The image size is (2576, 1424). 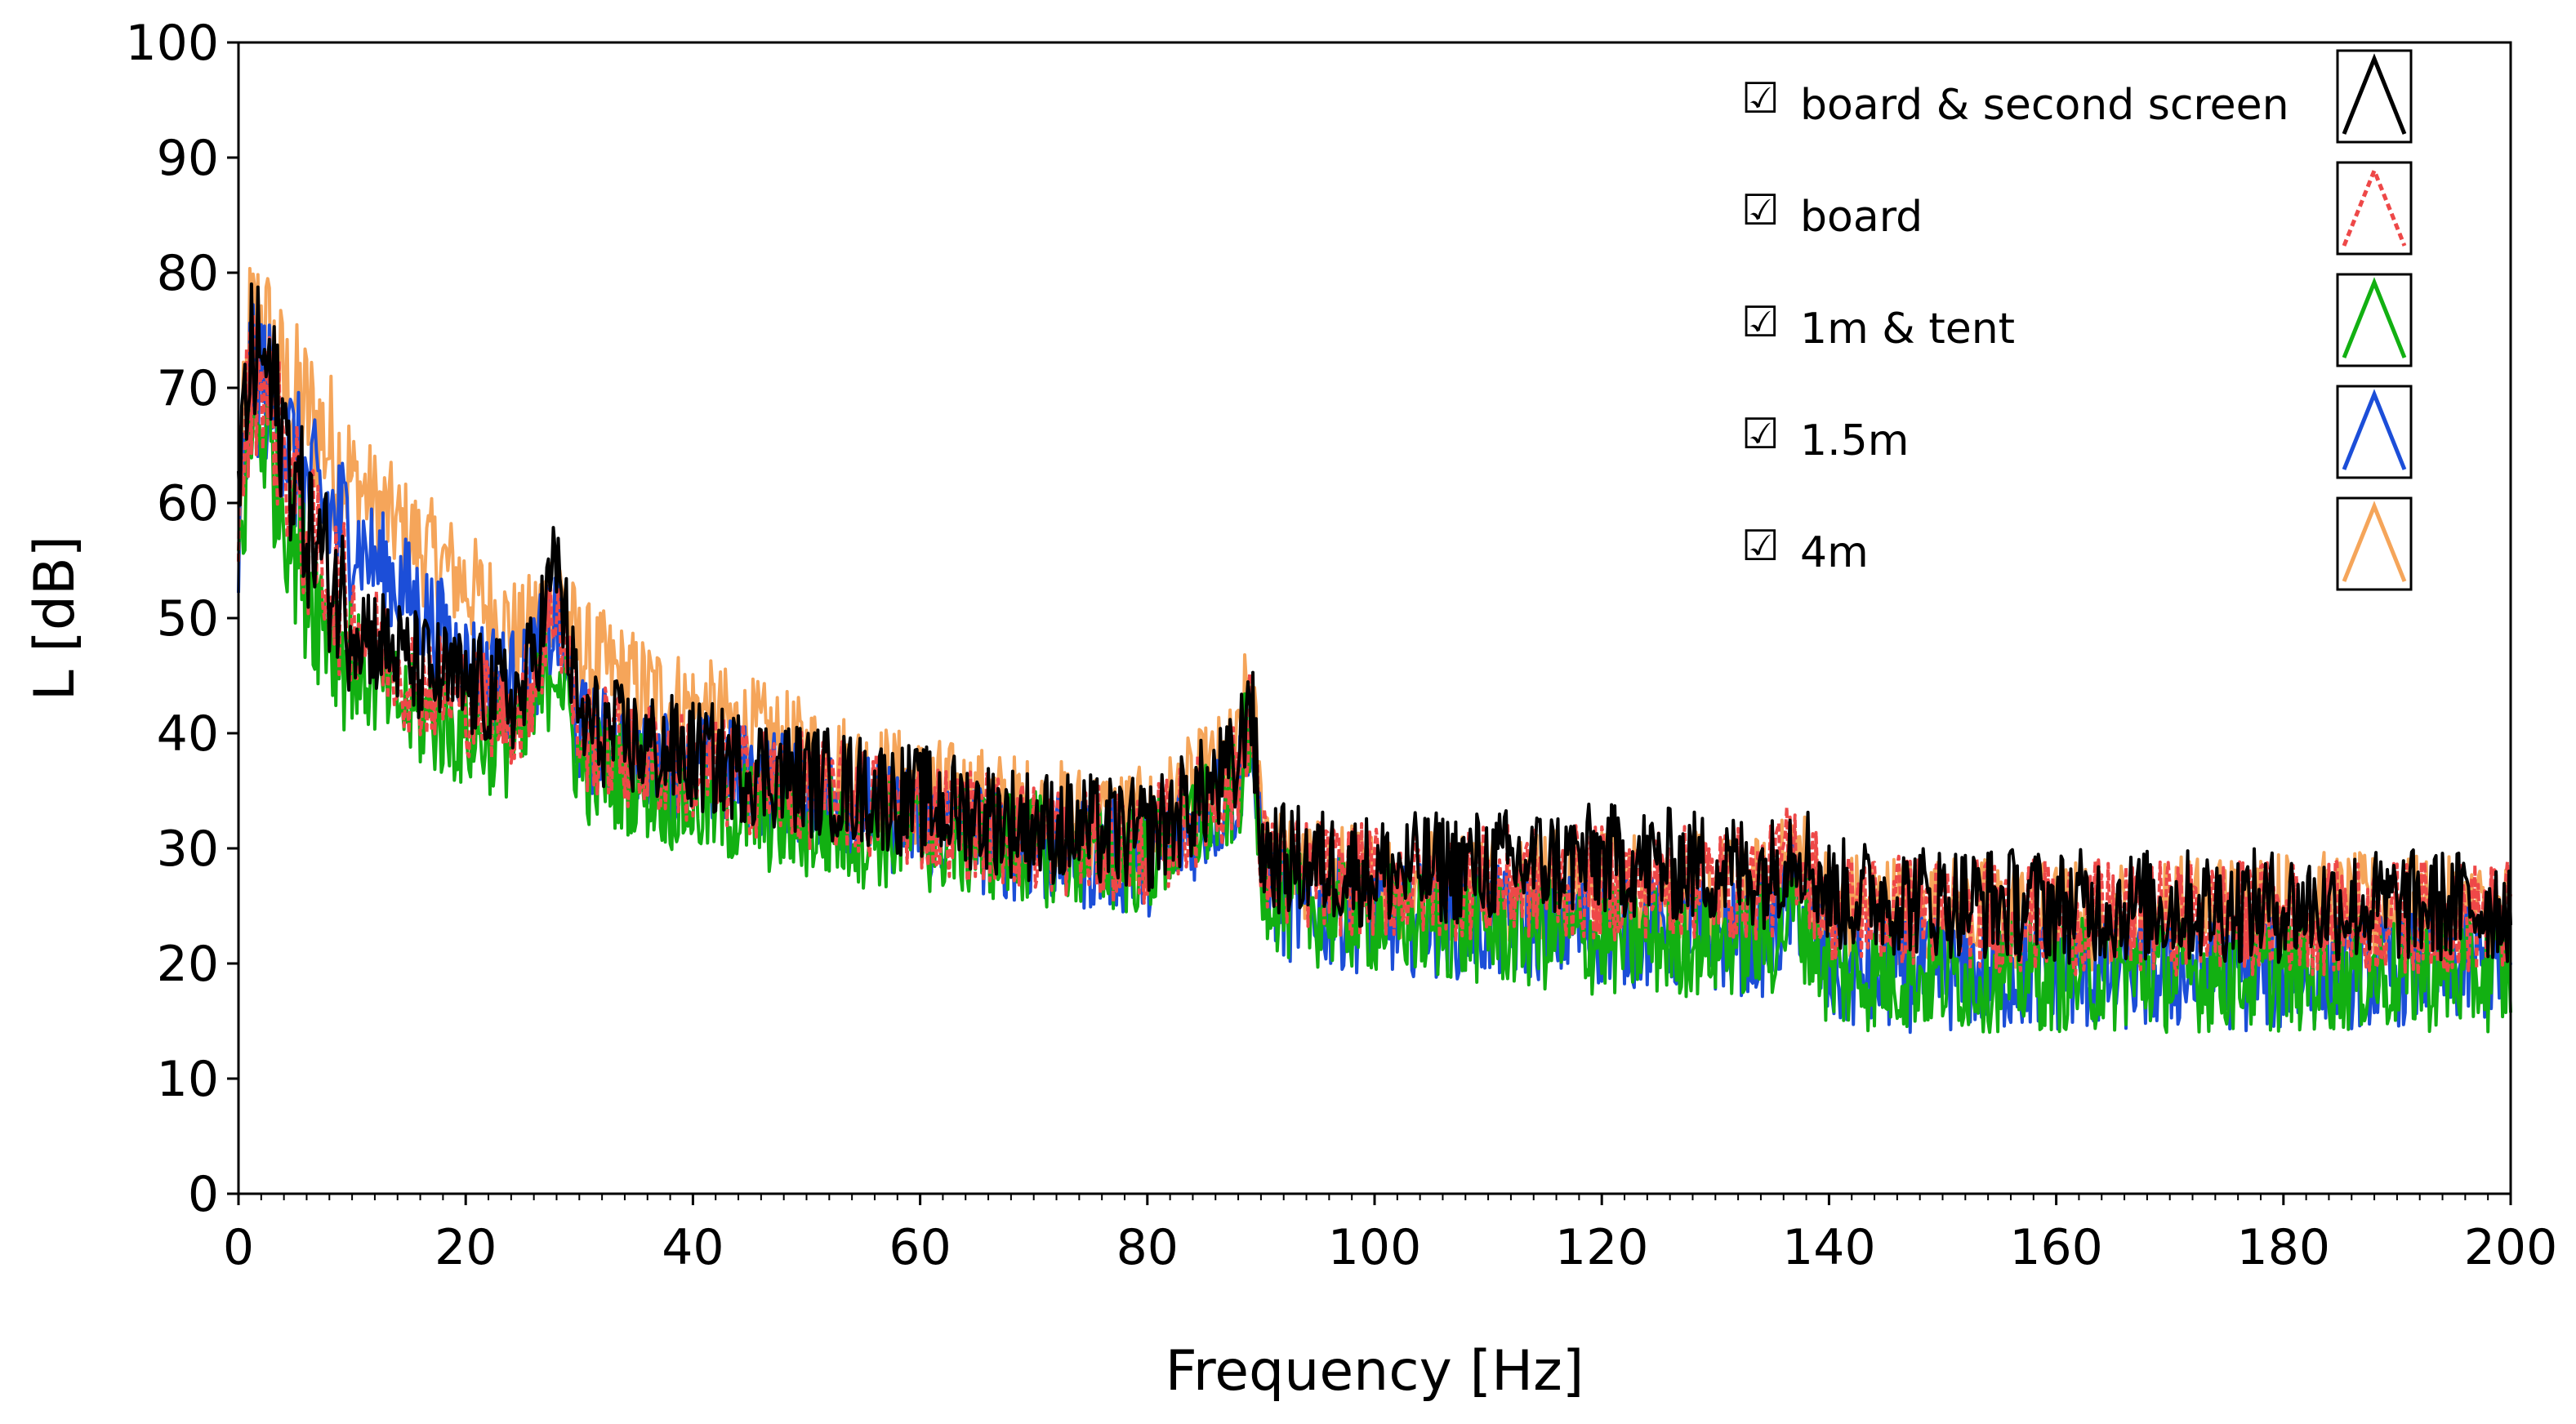 What do you see at coordinates (2284, 1247) in the screenshot?
I see `x-tick-label: 180` at bounding box center [2284, 1247].